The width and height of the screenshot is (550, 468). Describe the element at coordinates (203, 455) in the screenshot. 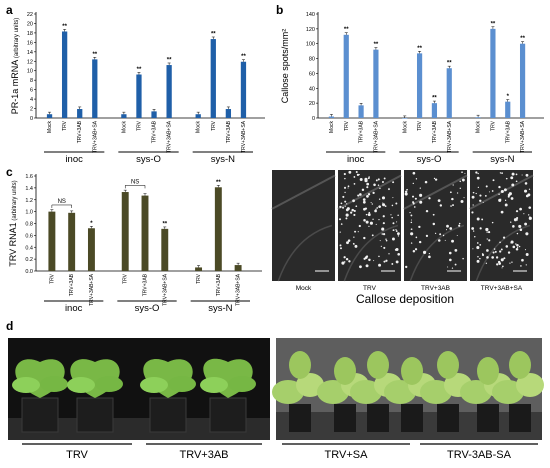

I see `treatment-label: TRV+3AB` at that location.